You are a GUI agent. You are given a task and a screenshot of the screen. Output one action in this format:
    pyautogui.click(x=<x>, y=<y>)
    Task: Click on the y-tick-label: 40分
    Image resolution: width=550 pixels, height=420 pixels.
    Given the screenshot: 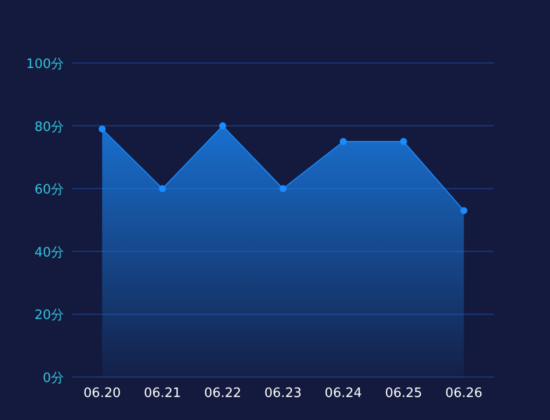 What is the action you would take?
    pyautogui.click(x=49, y=252)
    